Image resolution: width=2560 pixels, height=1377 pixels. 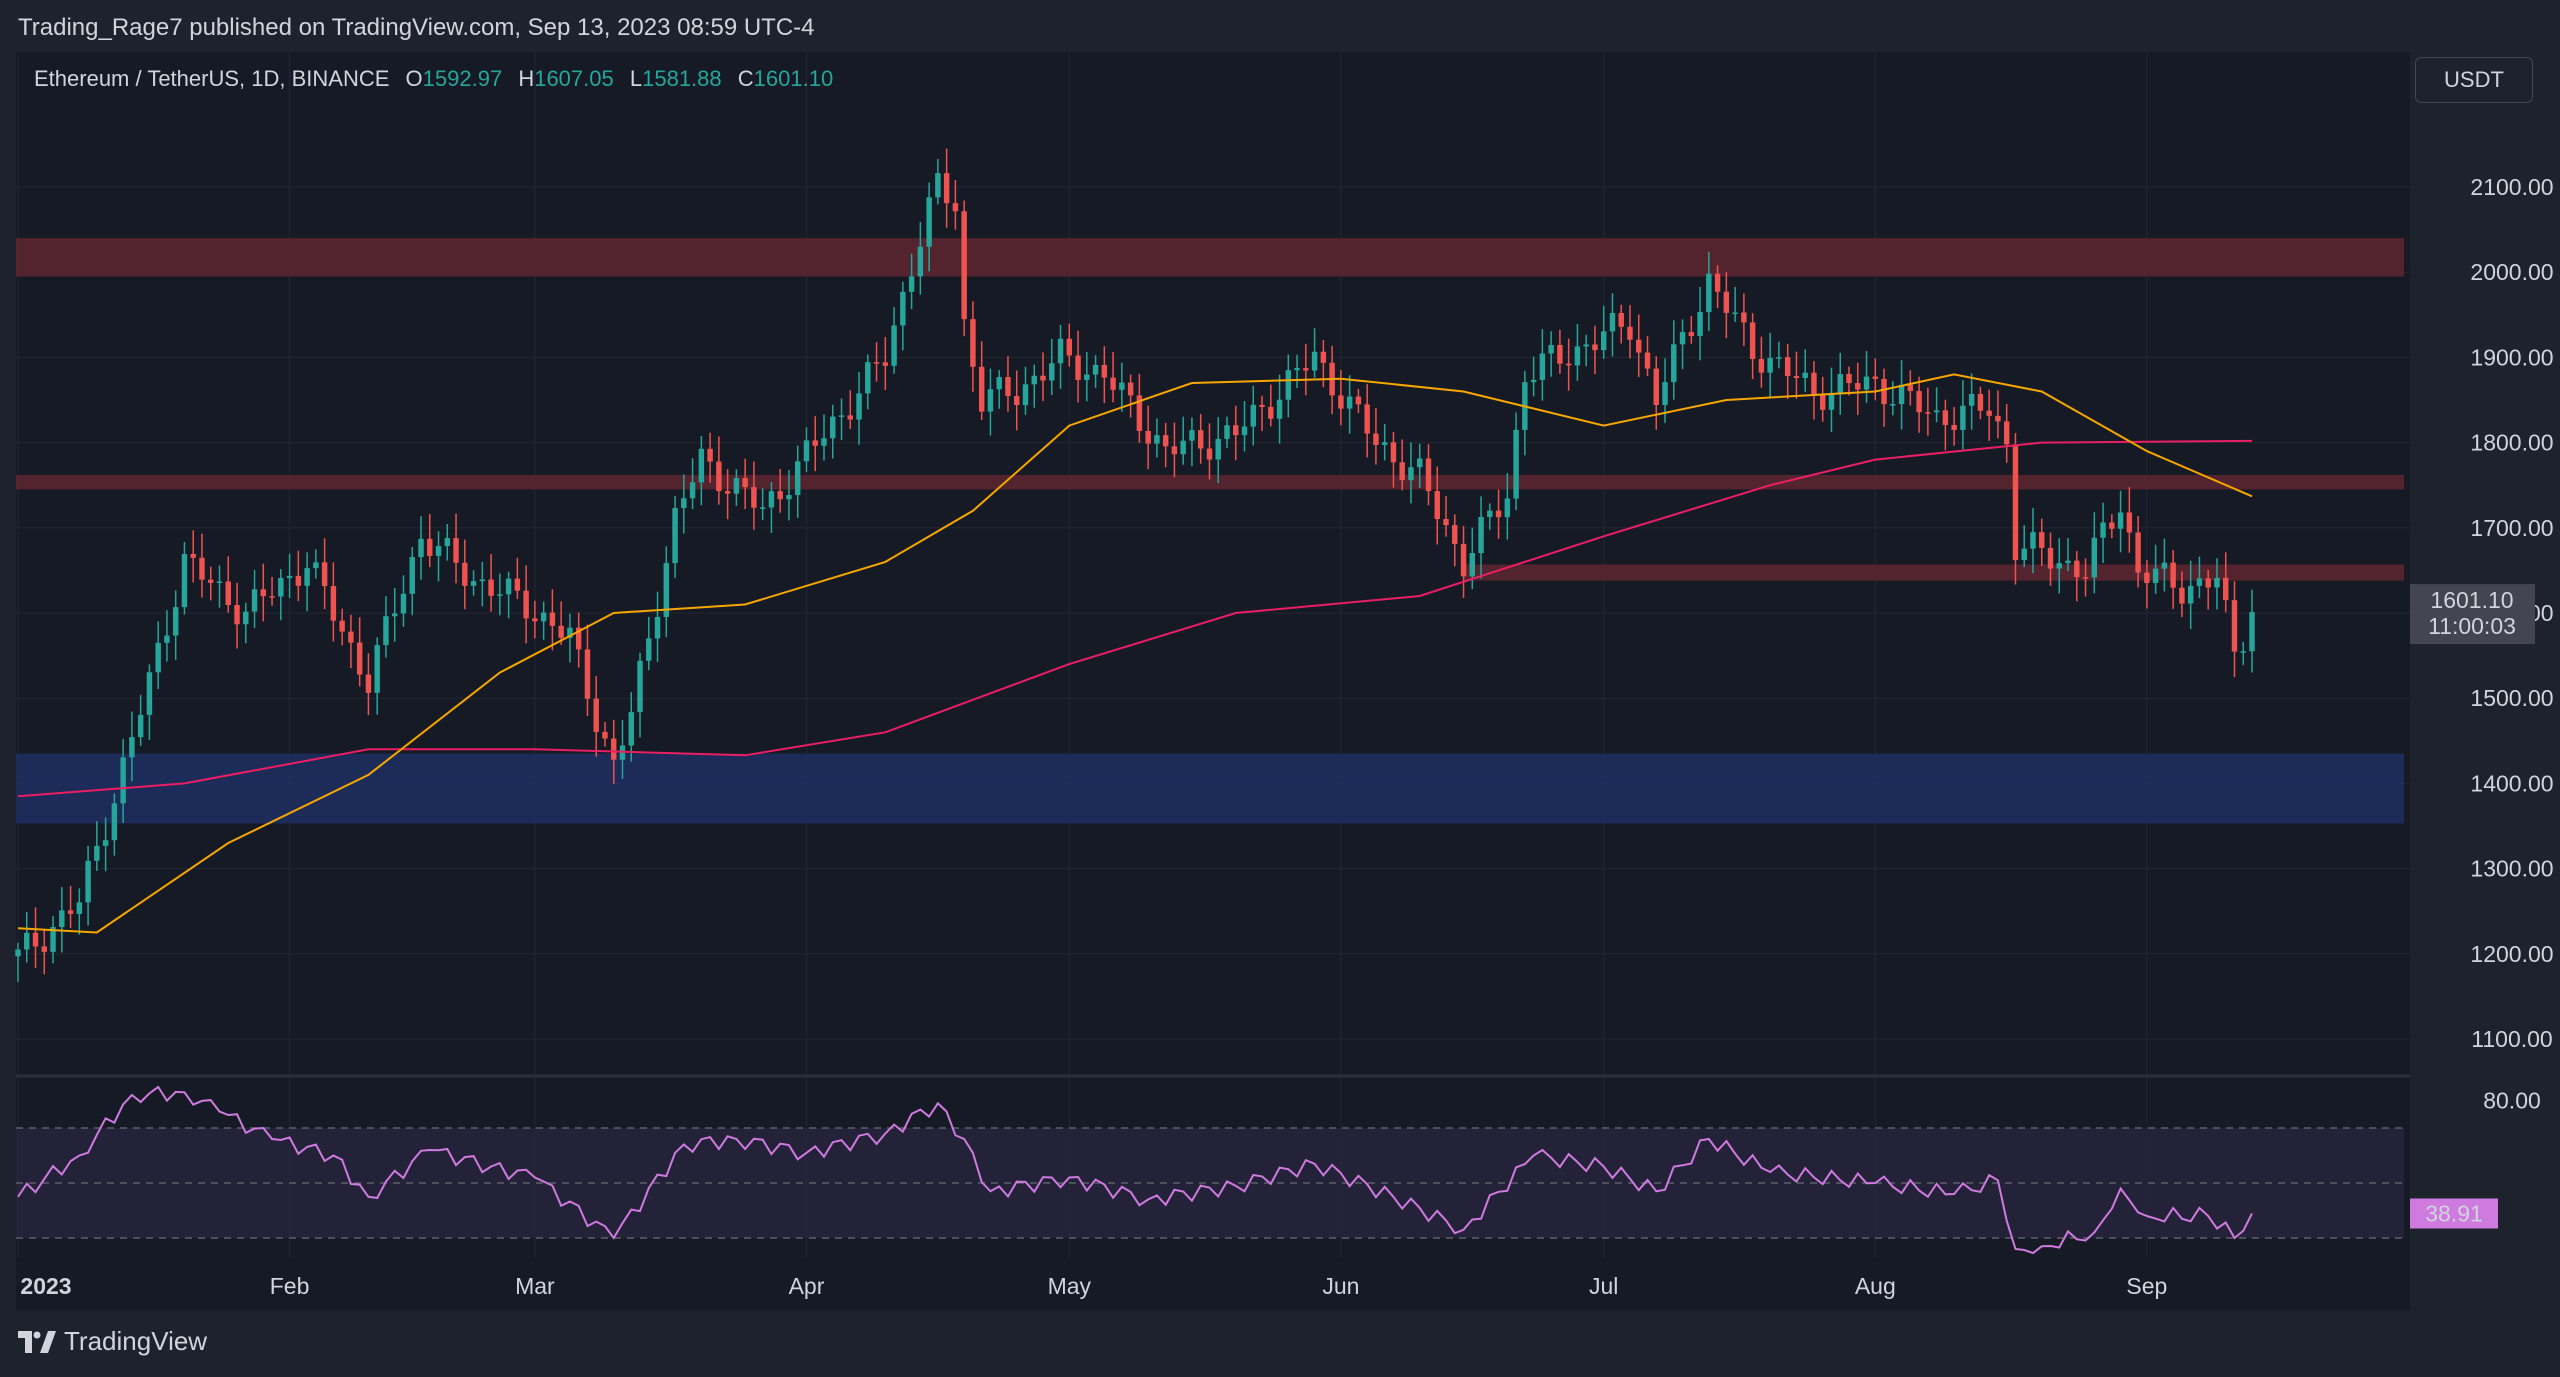 I want to click on close-value: 1601.10, so click(x=793, y=78).